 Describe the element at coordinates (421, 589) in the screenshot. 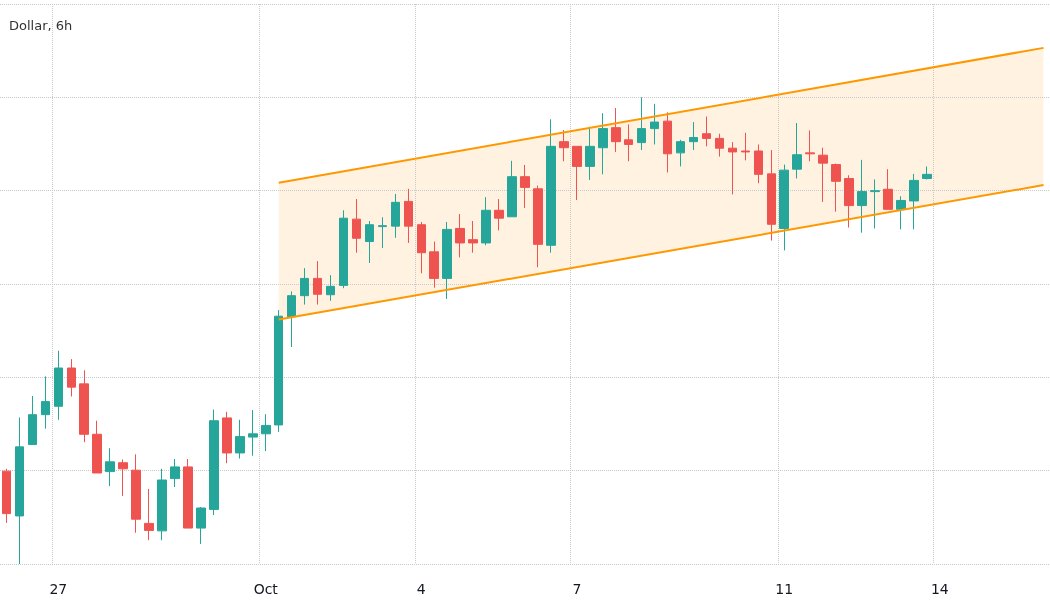

I see `x-tick-label: 4` at that location.